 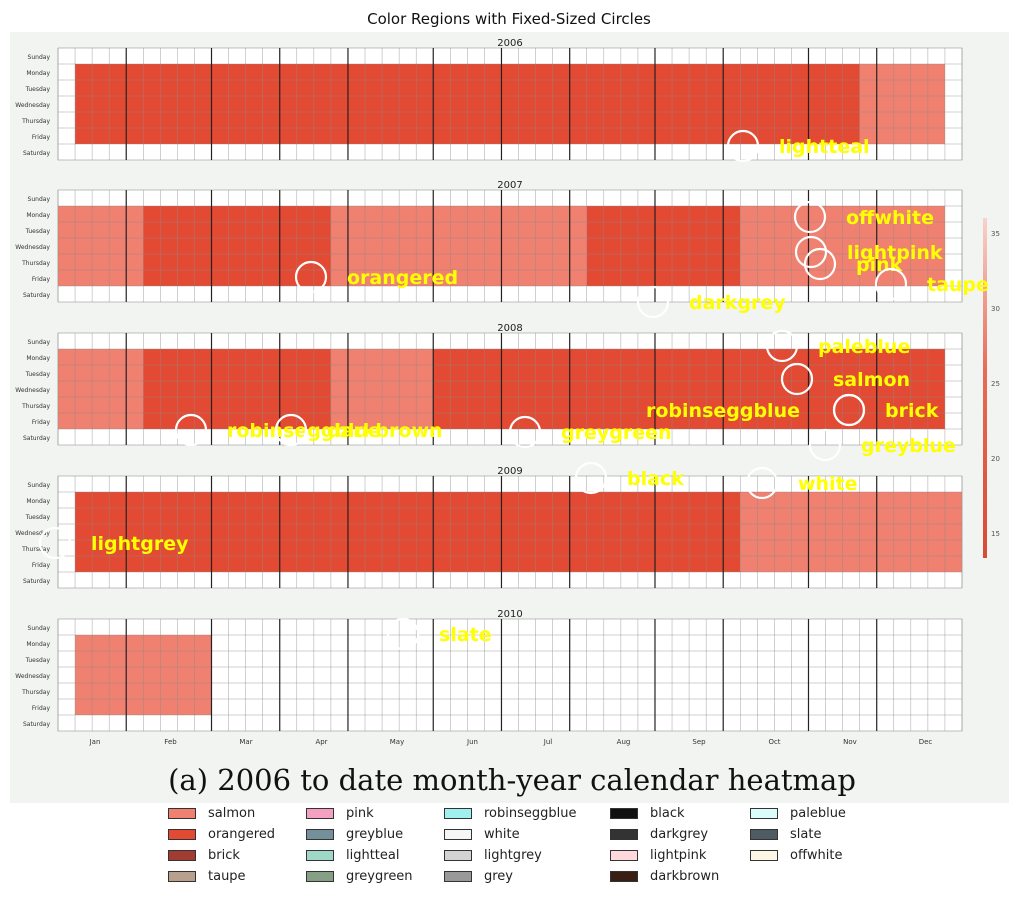 What do you see at coordinates (221, 834) in the screenshot?
I see `legend-item: orangered` at bounding box center [221, 834].